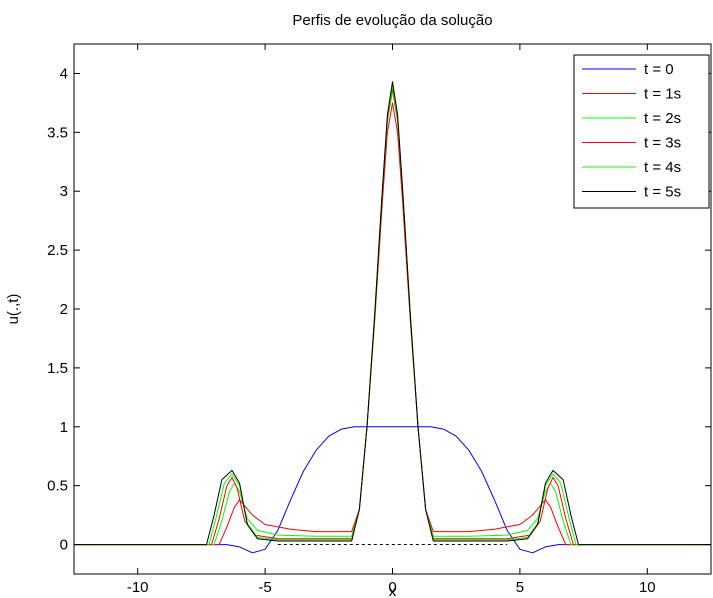  I want to click on legend-entry: t = 4s, so click(662, 167).